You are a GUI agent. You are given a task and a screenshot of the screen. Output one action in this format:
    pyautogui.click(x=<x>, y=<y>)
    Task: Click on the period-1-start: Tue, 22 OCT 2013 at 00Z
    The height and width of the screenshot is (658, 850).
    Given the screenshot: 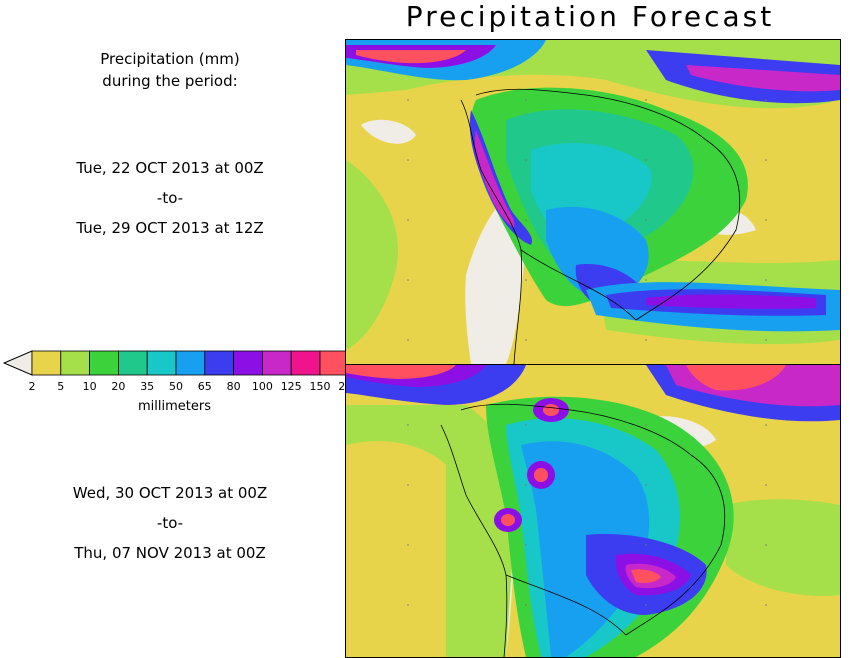 What is the action you would take?
    pyautogui.click(x=170, y=168)
    